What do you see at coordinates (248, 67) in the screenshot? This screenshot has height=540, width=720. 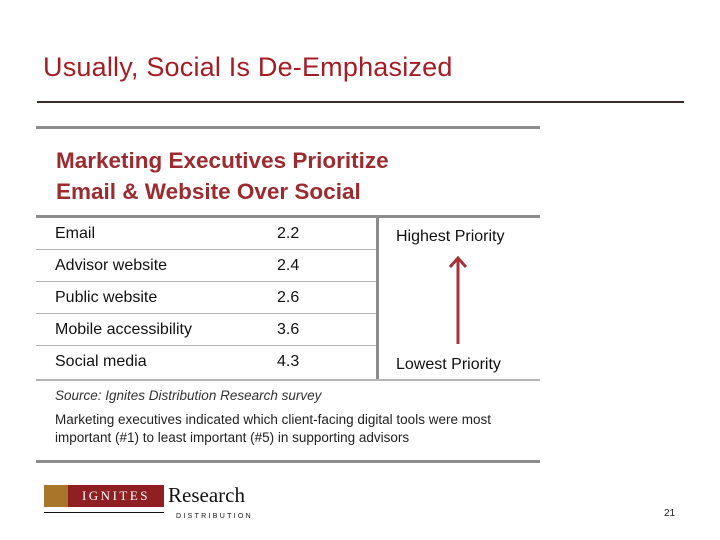 I see `slide-title: Usually, Social Is De-Emphasized` at bounding box center [248, 67].